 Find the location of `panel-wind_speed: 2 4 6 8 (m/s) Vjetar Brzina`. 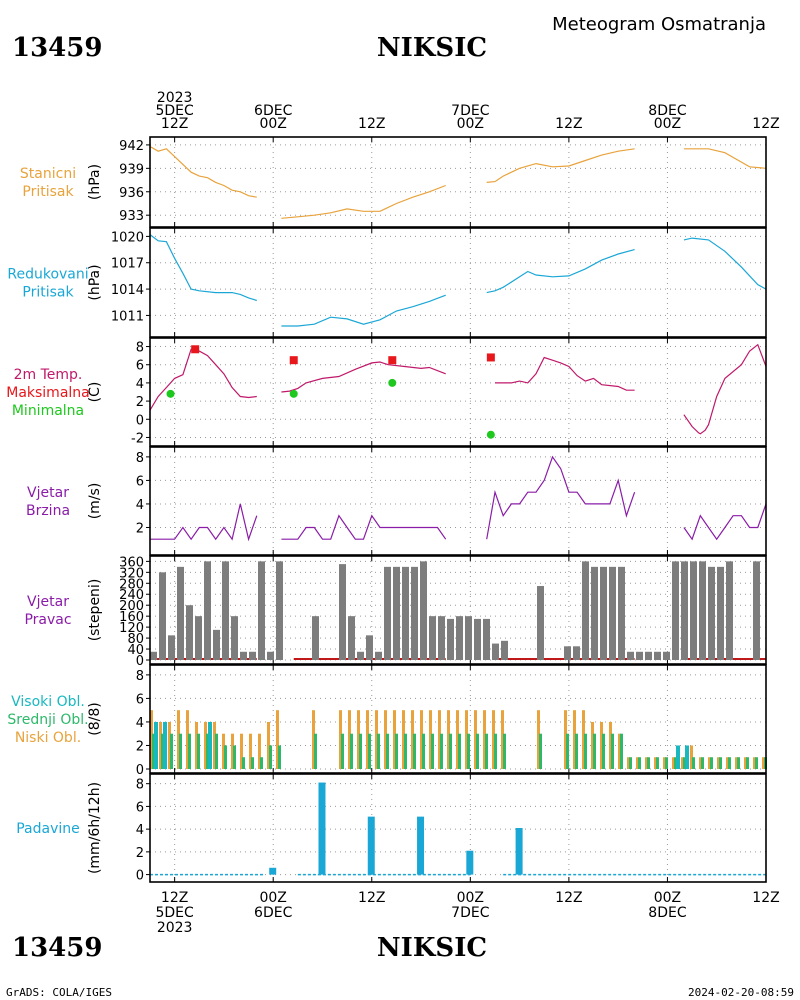

panel-wind_speed: 2 4 6 8 (m/s) Vjetar Brzina is located at coordinates (396, 501).